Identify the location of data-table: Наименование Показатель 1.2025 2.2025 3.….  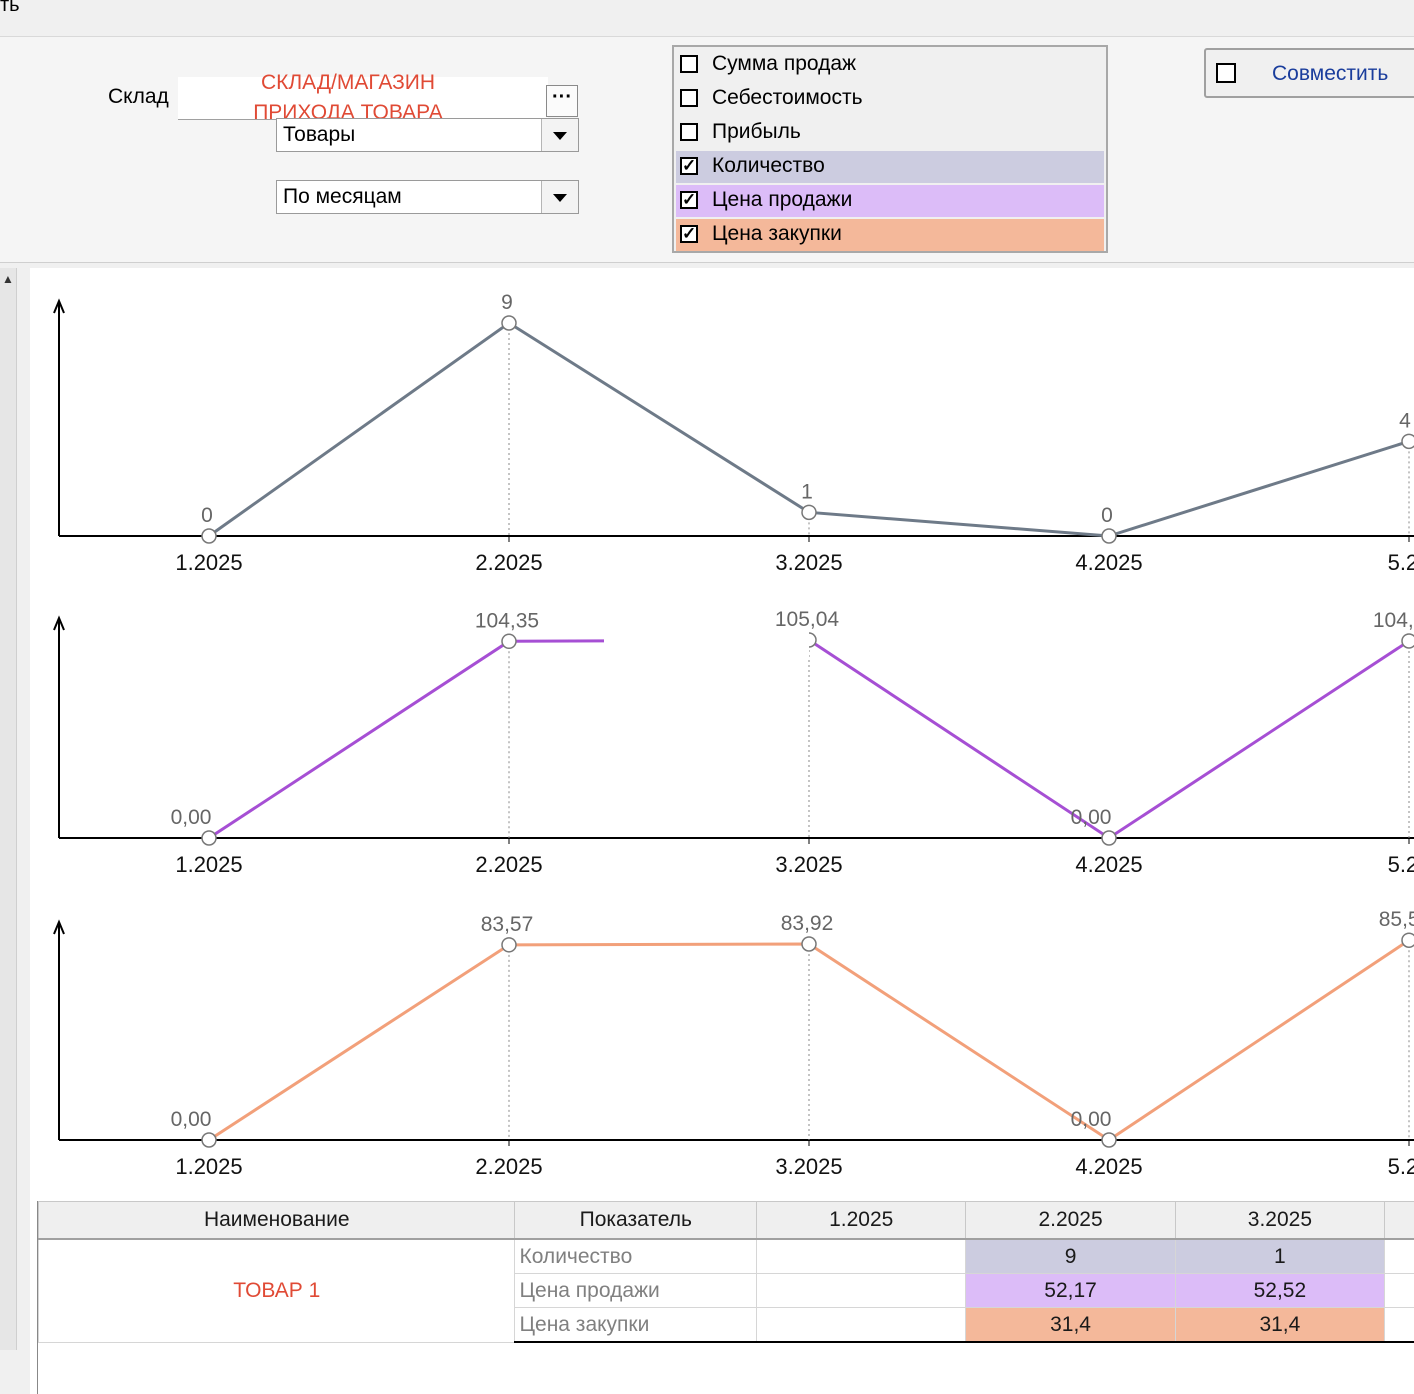
(725, 1272).